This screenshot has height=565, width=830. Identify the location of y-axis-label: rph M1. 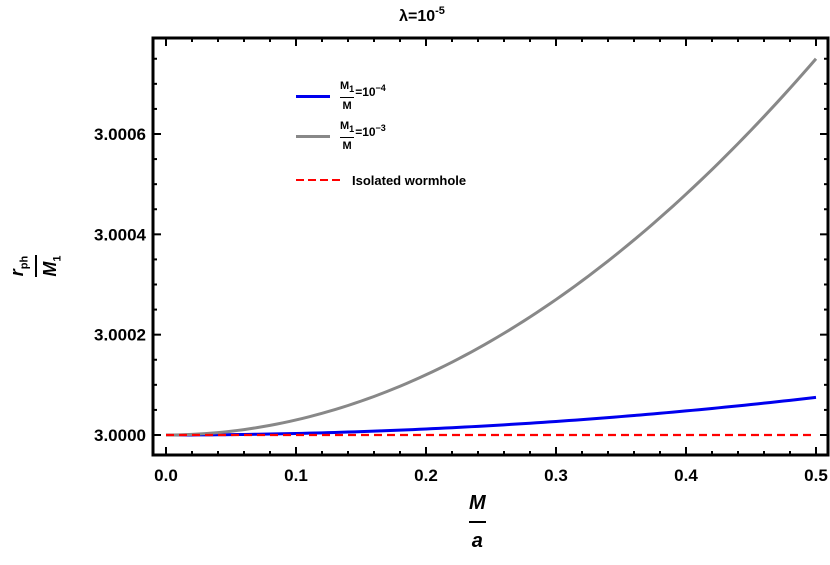
(35, 266).